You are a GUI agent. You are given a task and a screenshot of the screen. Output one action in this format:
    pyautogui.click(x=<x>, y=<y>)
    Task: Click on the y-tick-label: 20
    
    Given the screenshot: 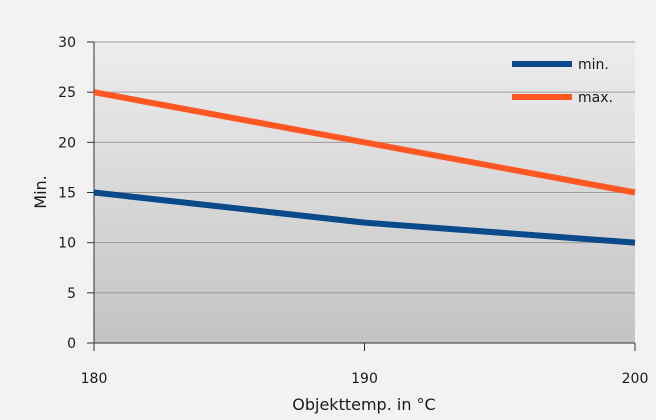 What is the action you would take?
    pyautogui.click(x=67, y=143)
    